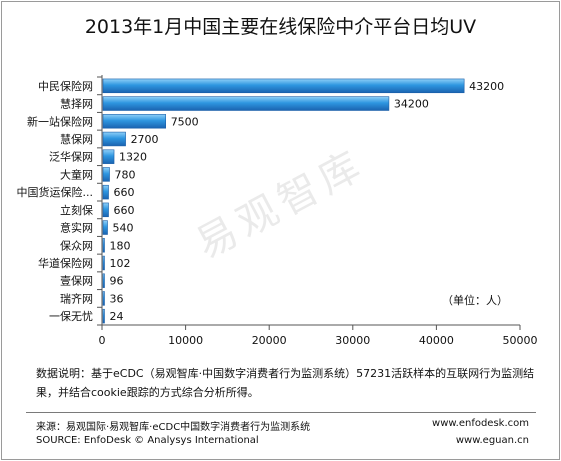  What do you see at coordinates (480, 423) in the screenshot?
I see `url-enfodesk: www.enfodesk.com` at bounding box center [480, 423].